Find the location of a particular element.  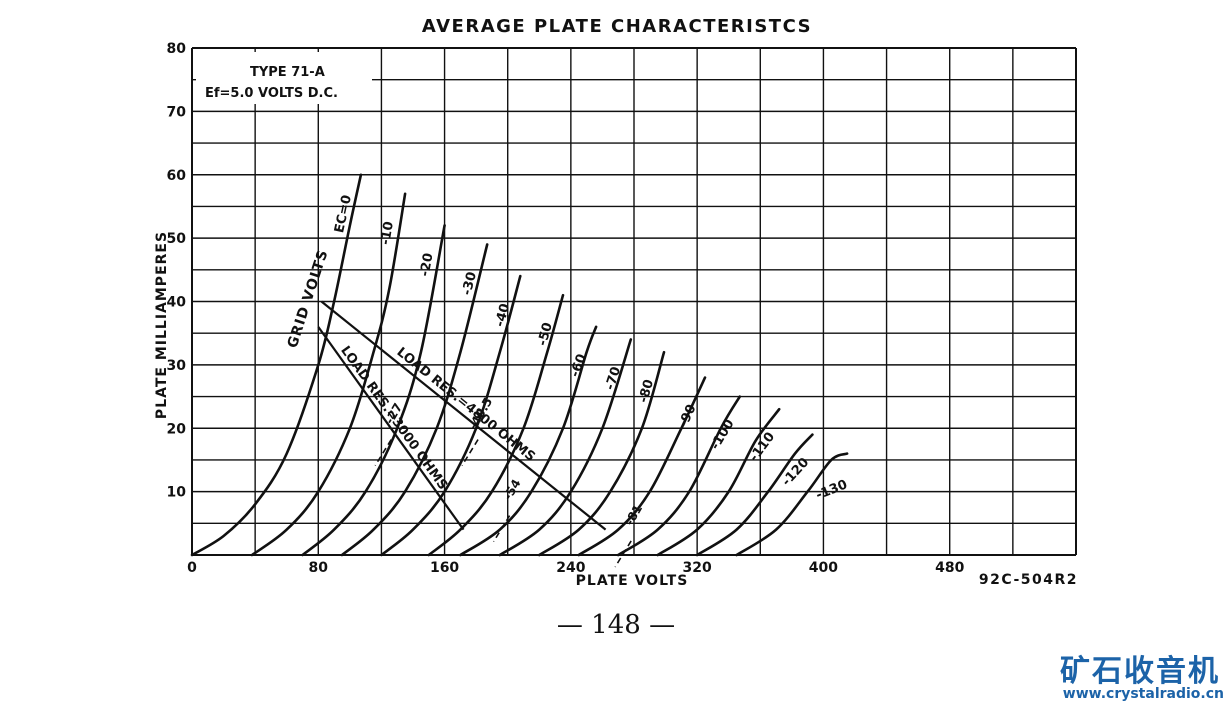

y-tick-label: 10 is located at coordinates (177, 493).